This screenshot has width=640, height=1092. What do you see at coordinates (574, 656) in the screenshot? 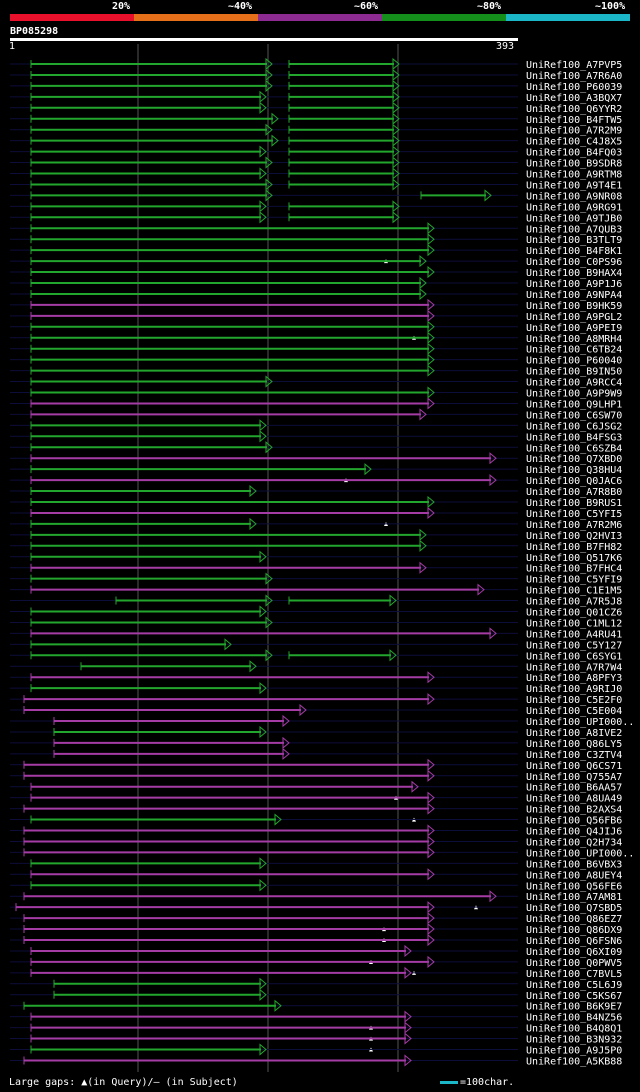
I see `hit-label-54: UniRef100_C6SYG1` at bounding box center [574, 656].